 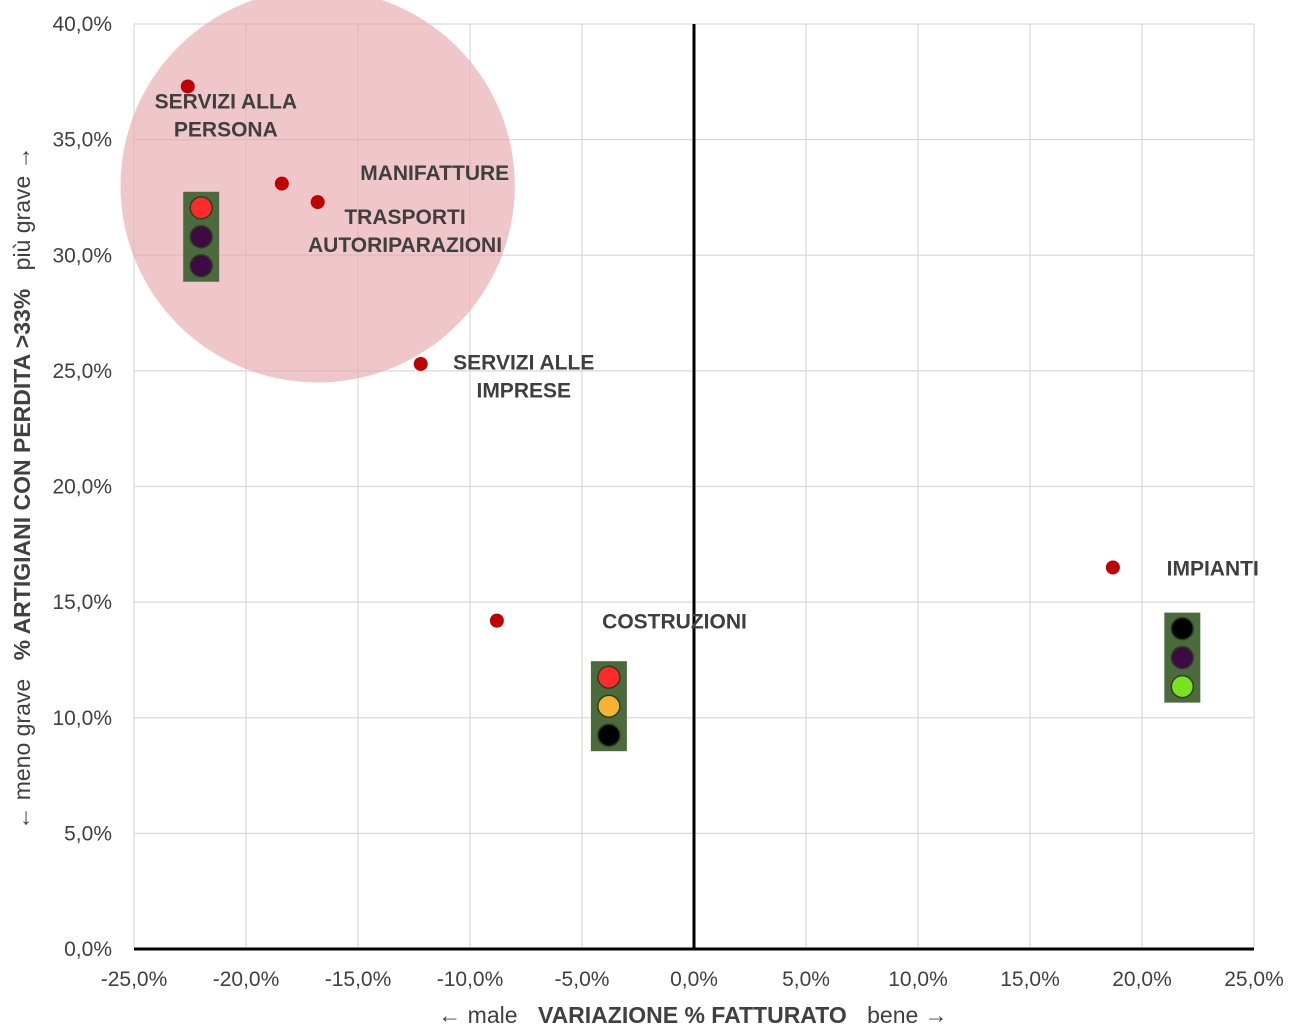 What do you see at coordinates (82, 140) in the screenshot?
I see `y-tick-label: 35,0%` at bounding box center [82, 140].